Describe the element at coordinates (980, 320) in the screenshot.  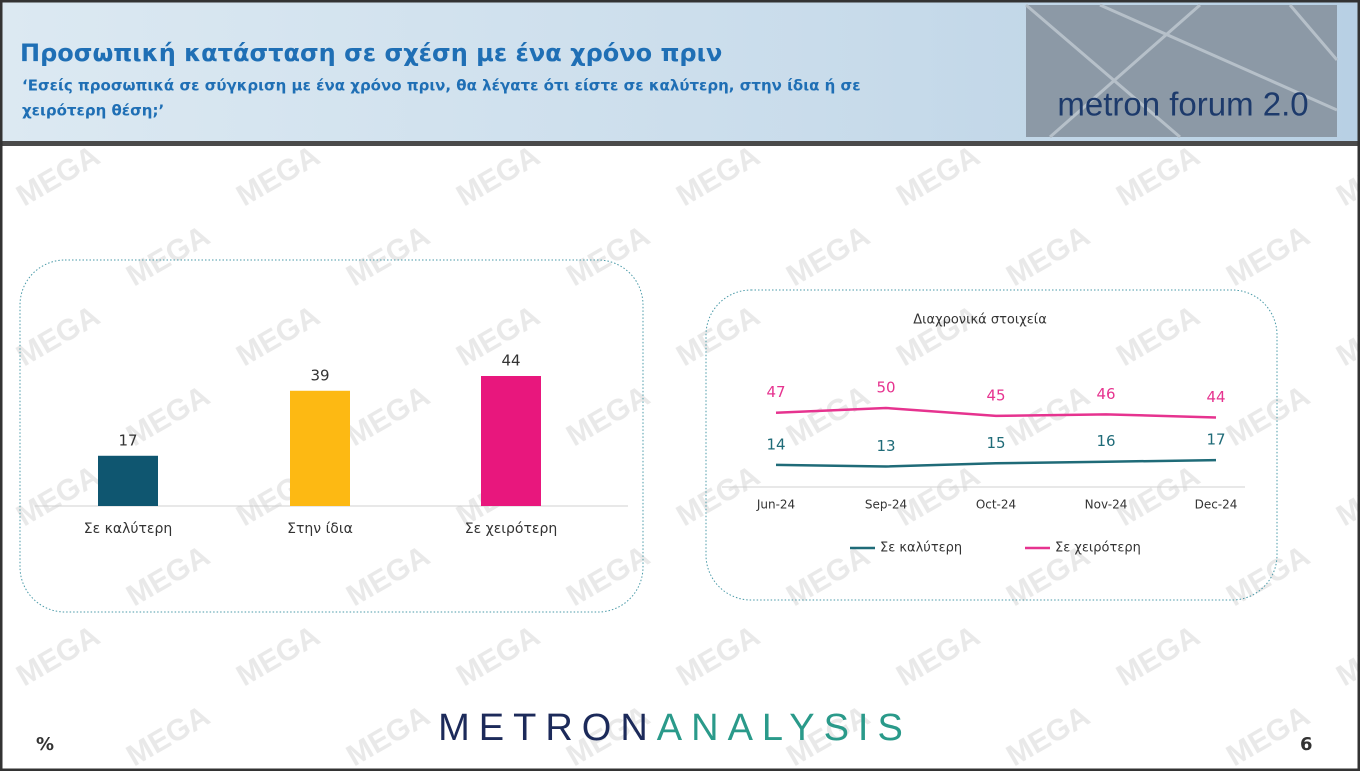
I see `chart-title: Διαχρονικά στοιχεία` at that location.